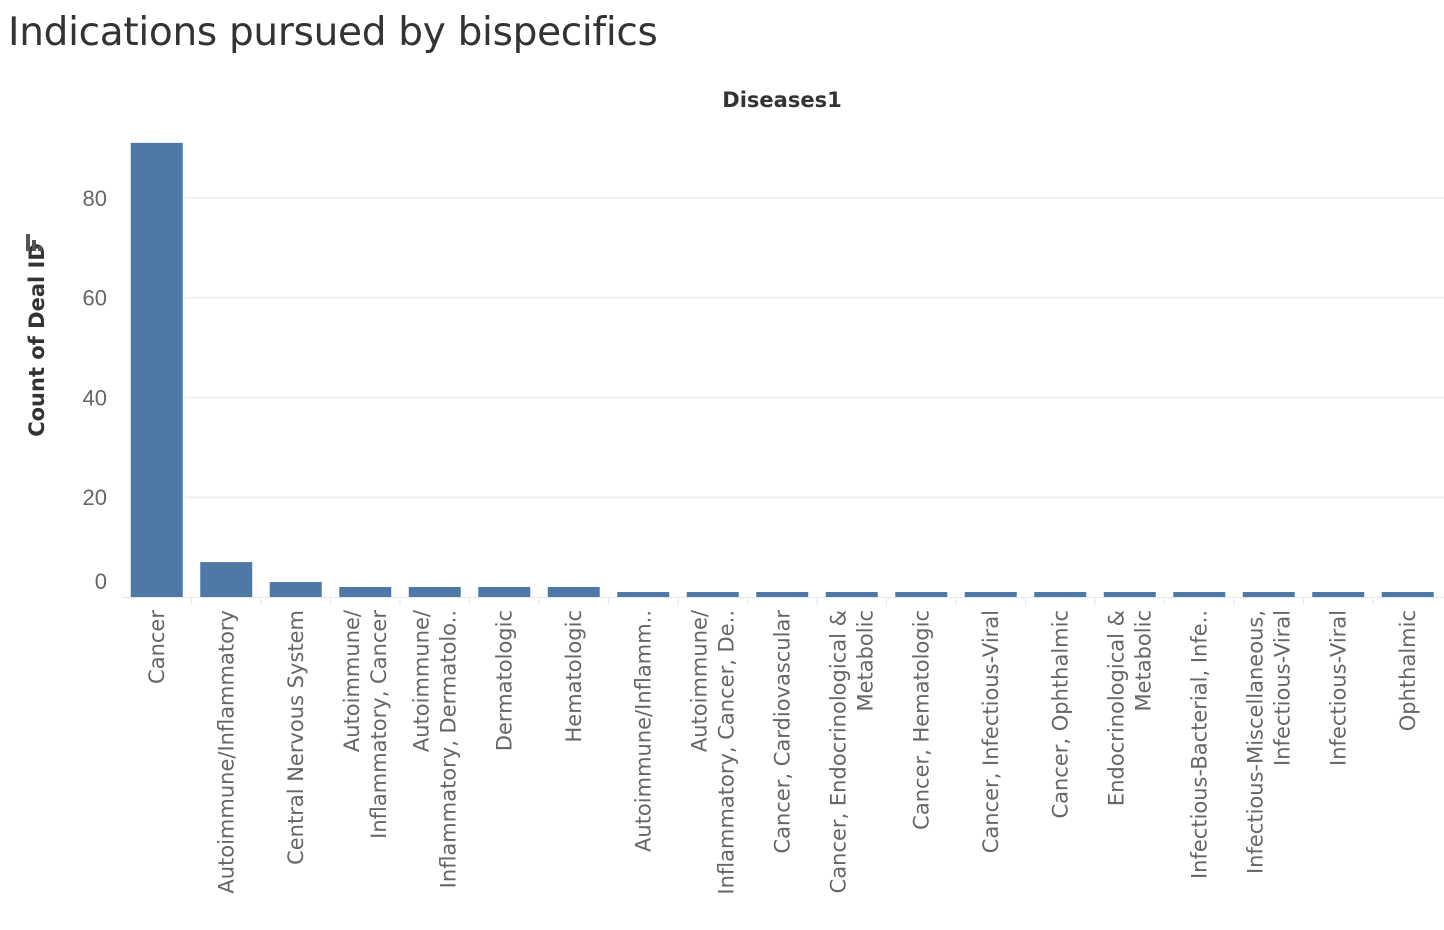 This screenshot has height=930, width=1444. I want to click on x-tick-label-line: Cancer, so click(157, 647).